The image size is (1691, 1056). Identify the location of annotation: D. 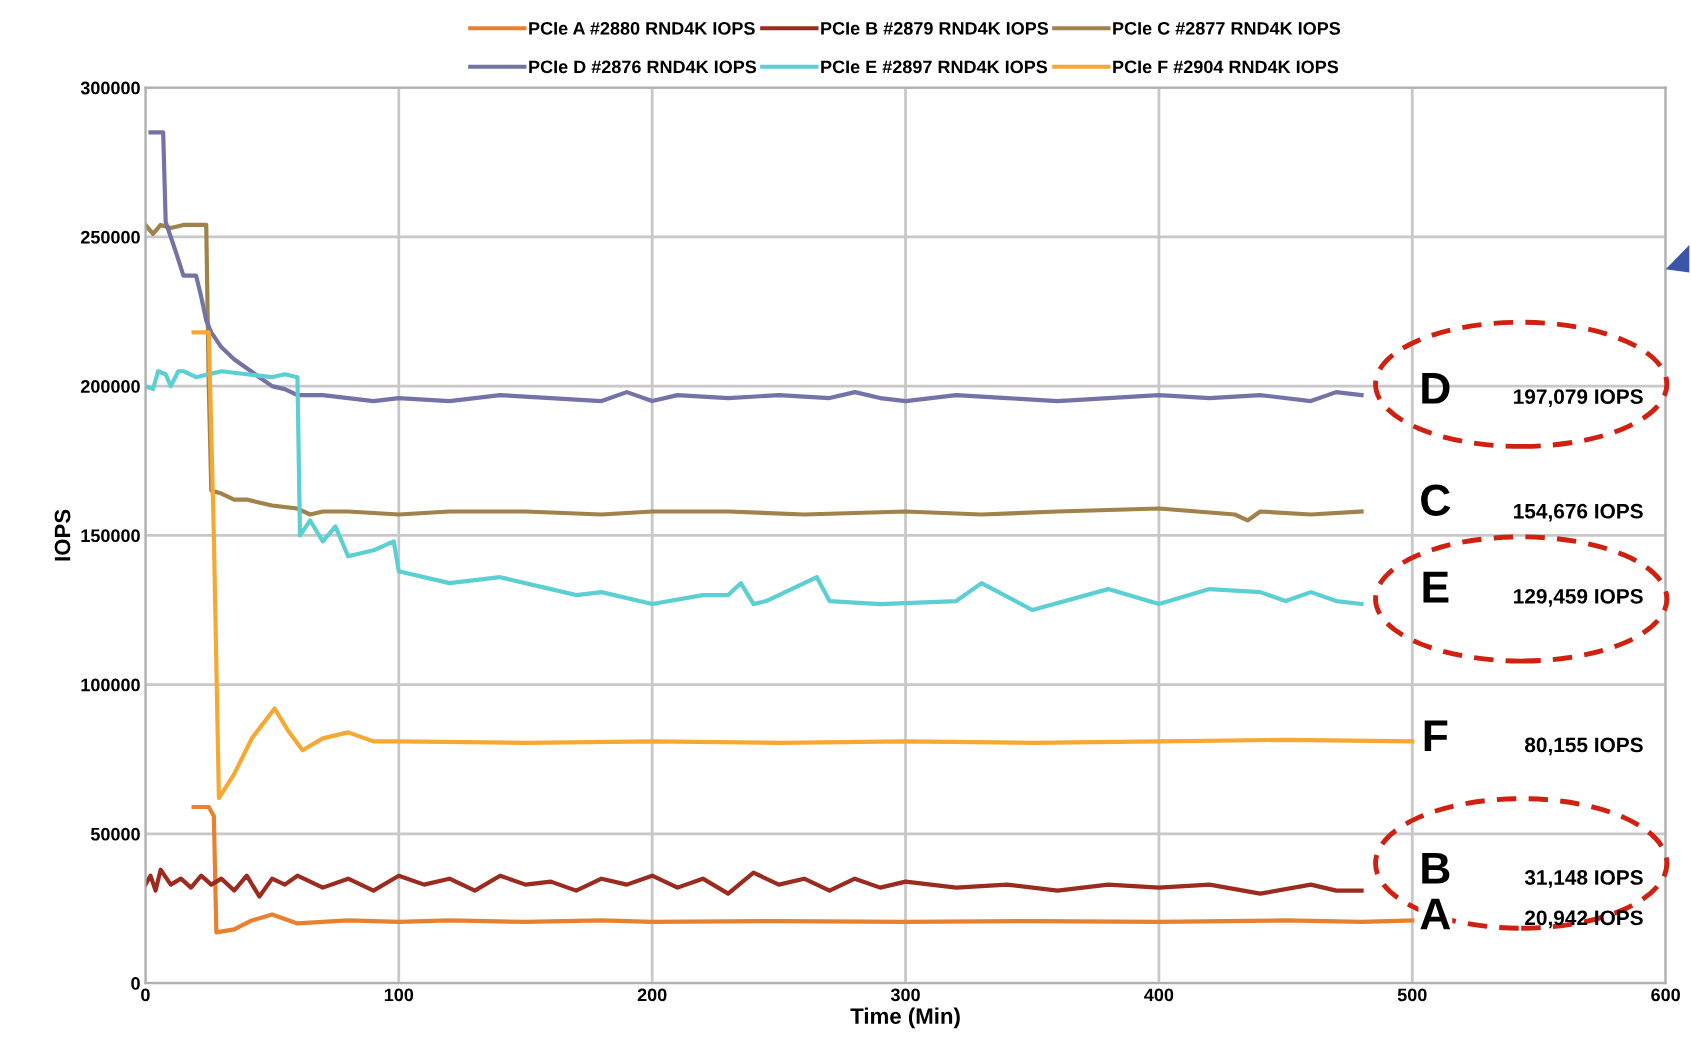
(1436, 388).